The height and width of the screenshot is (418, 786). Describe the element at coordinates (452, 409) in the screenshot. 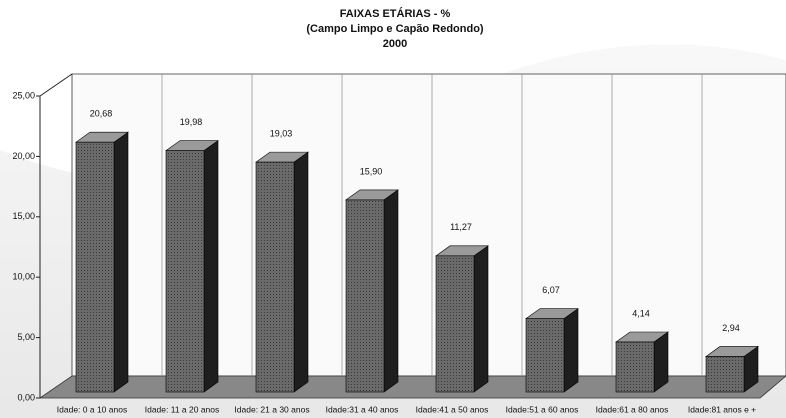

I see `x-tick-label: Idade:41 a 50 anos` at that location.